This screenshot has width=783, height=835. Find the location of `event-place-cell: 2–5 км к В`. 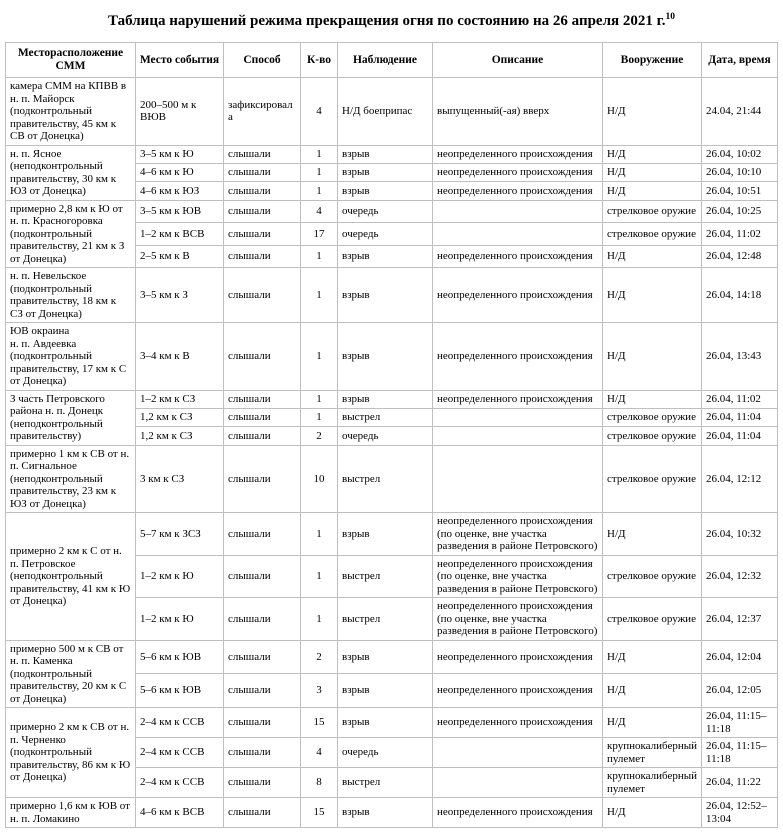

event-place-cell: 2–5 км к В is located at coordinates (179, 256).